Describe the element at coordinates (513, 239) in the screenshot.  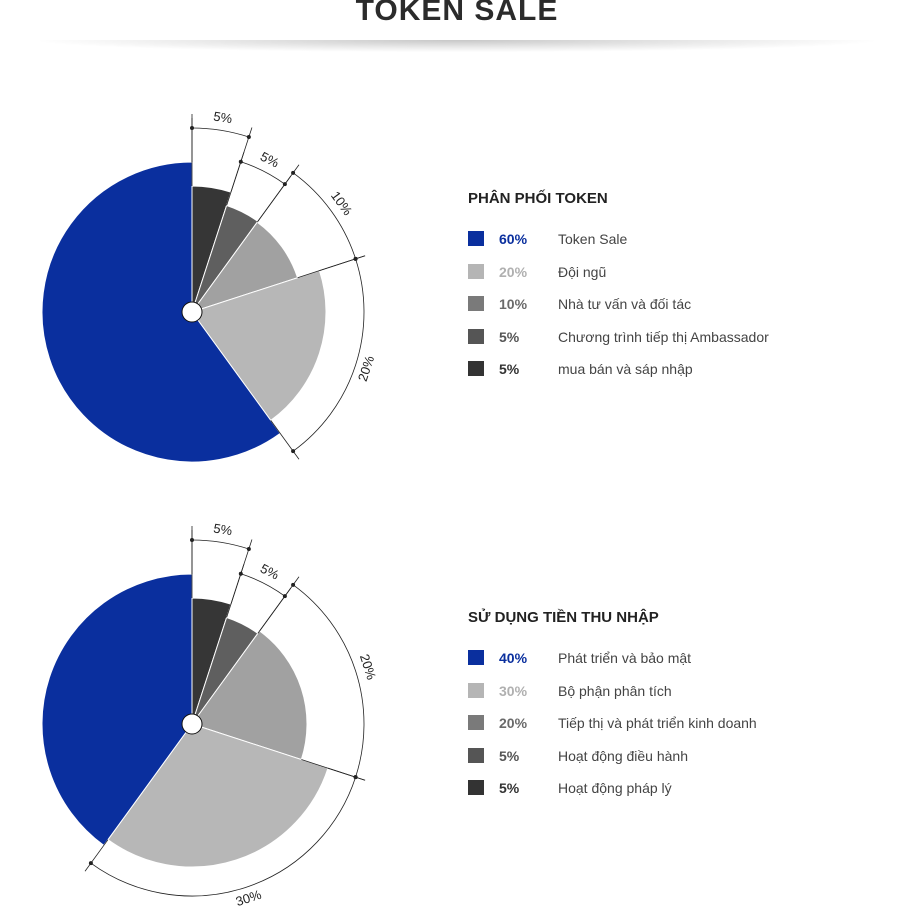
I see `legend-percentage: 60%` at that location.